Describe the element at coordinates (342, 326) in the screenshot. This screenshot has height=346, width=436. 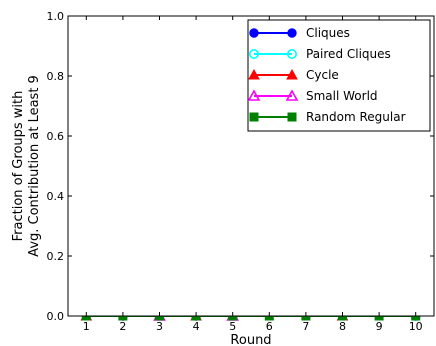
I see `x-tick-label: 8` at that location.